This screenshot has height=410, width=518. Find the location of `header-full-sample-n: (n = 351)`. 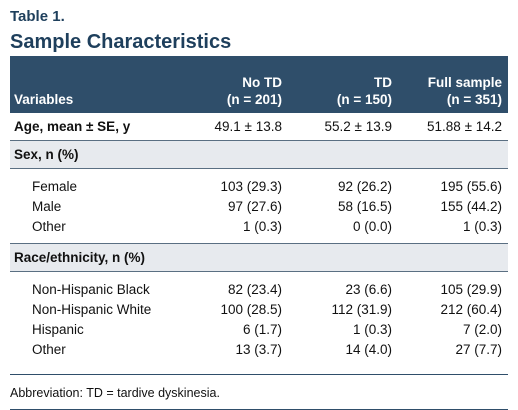

header-full-sample-n: (n = 351) is located at coordinates (474, 99).